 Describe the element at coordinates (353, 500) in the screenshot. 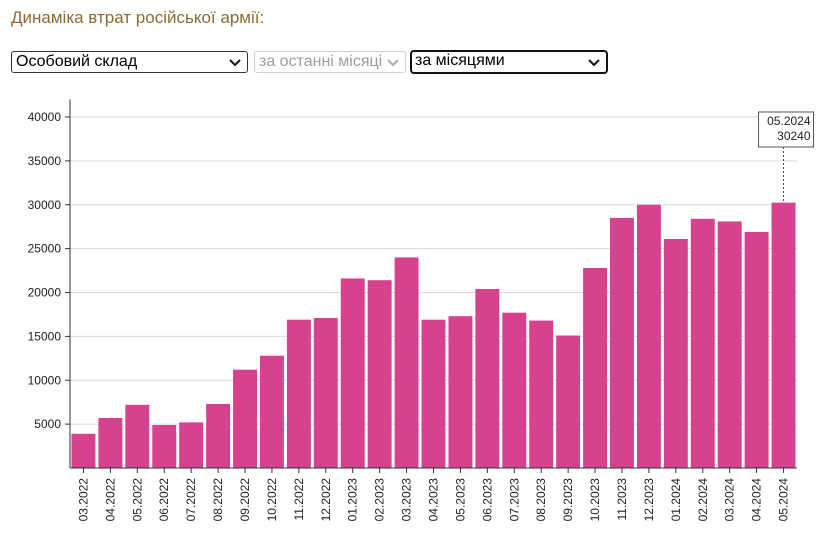

I see `x-tick-label: 01.2023` at that location.